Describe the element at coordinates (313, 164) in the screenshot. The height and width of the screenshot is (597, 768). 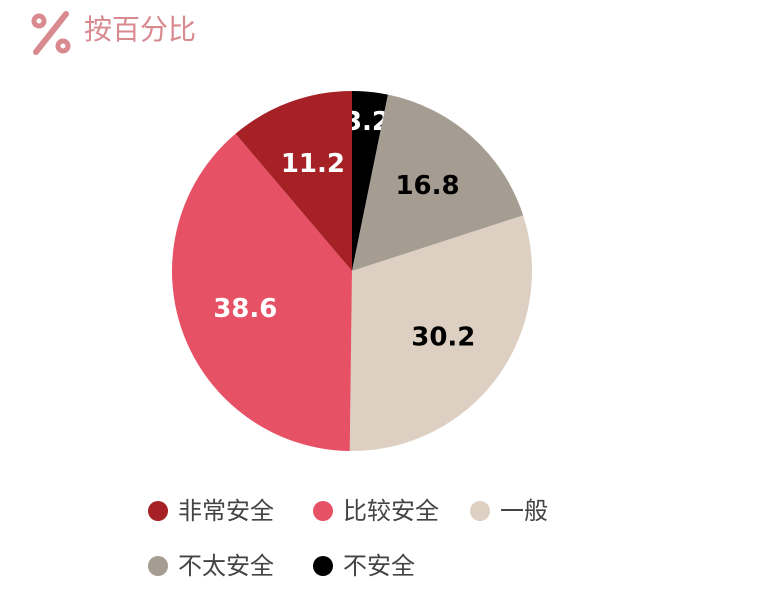
I see `data-label: 11.2` at that location.